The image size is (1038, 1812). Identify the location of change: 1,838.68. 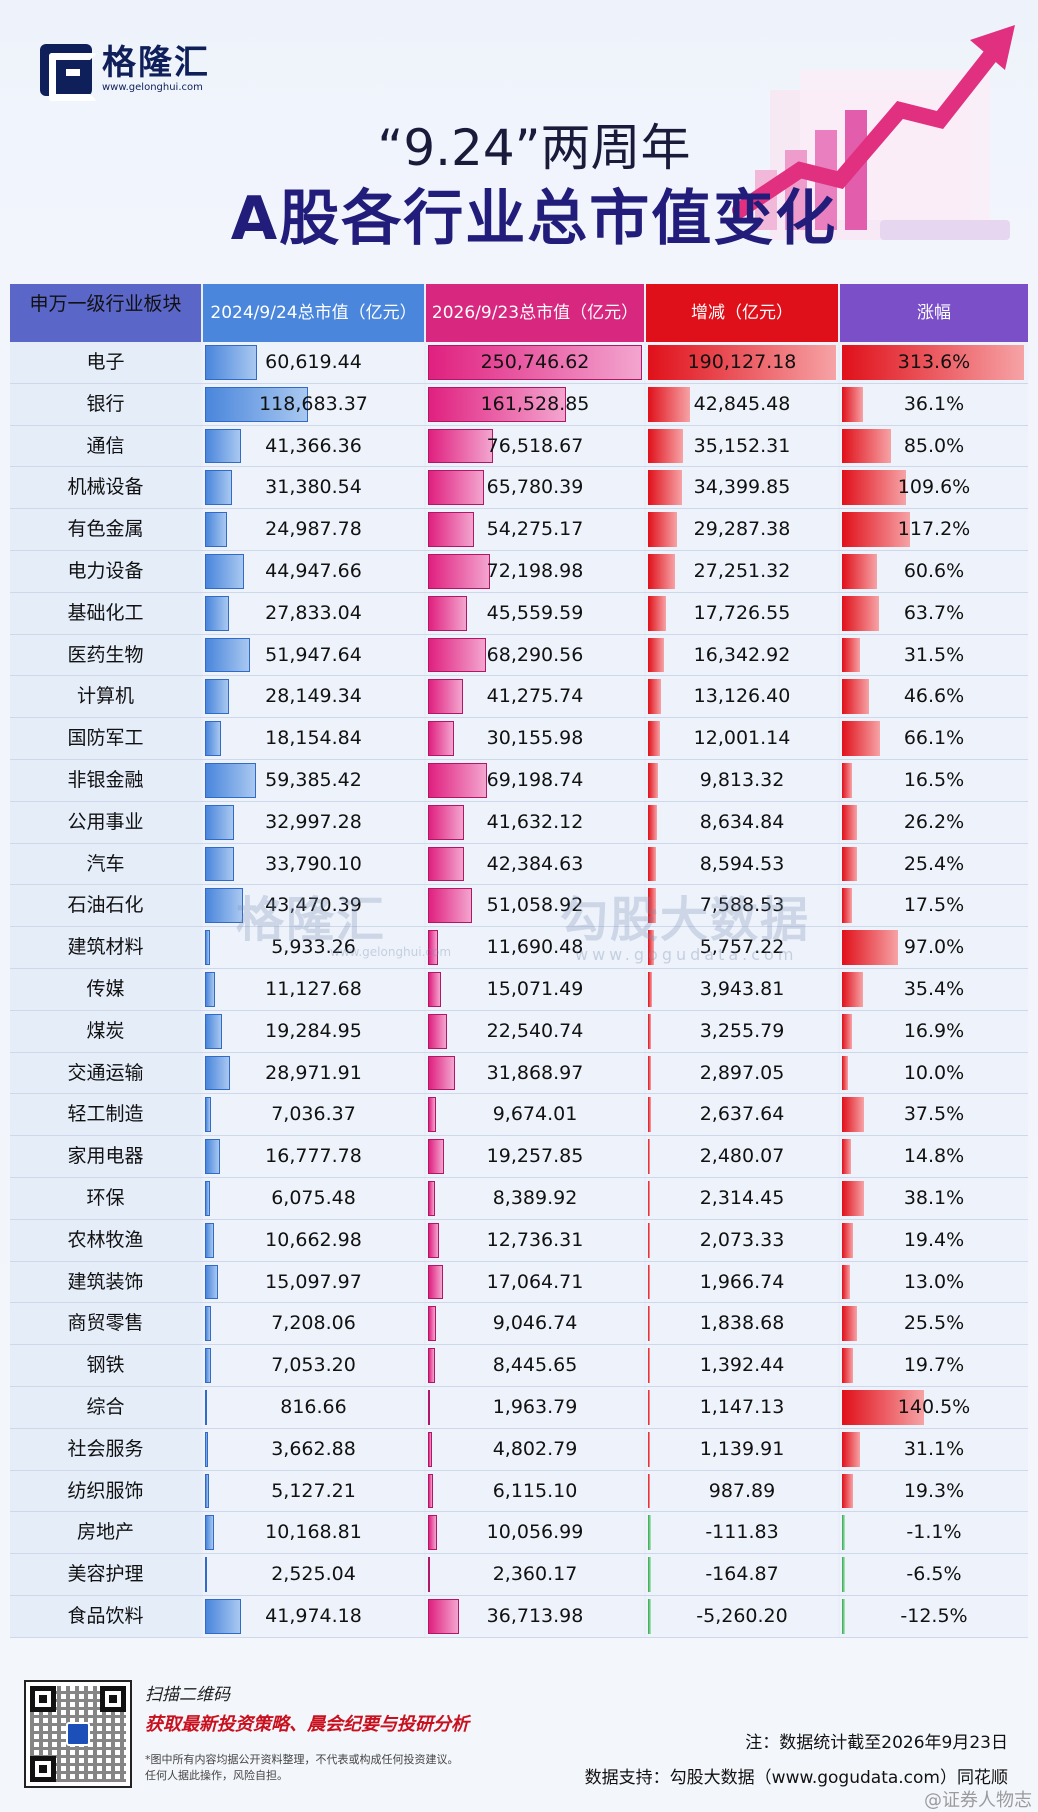
(743, 1324).